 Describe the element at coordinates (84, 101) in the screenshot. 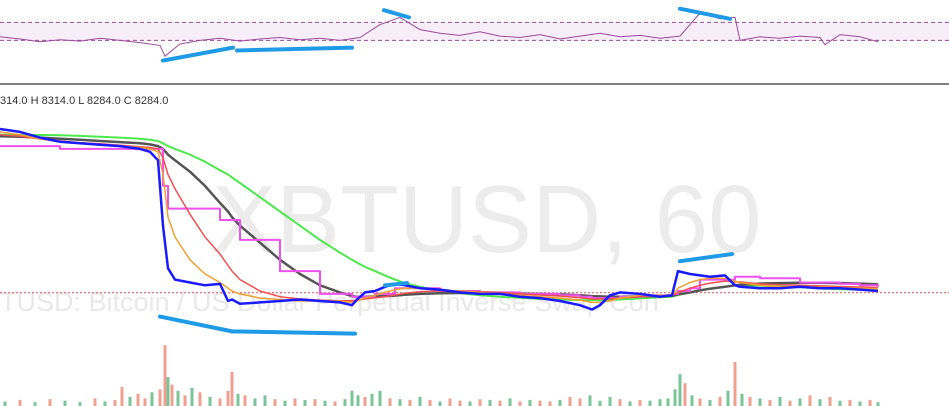

I see `ohlc-readout: 314.0 H 8314.0 L 8284.0 C 8284.0` at that location.